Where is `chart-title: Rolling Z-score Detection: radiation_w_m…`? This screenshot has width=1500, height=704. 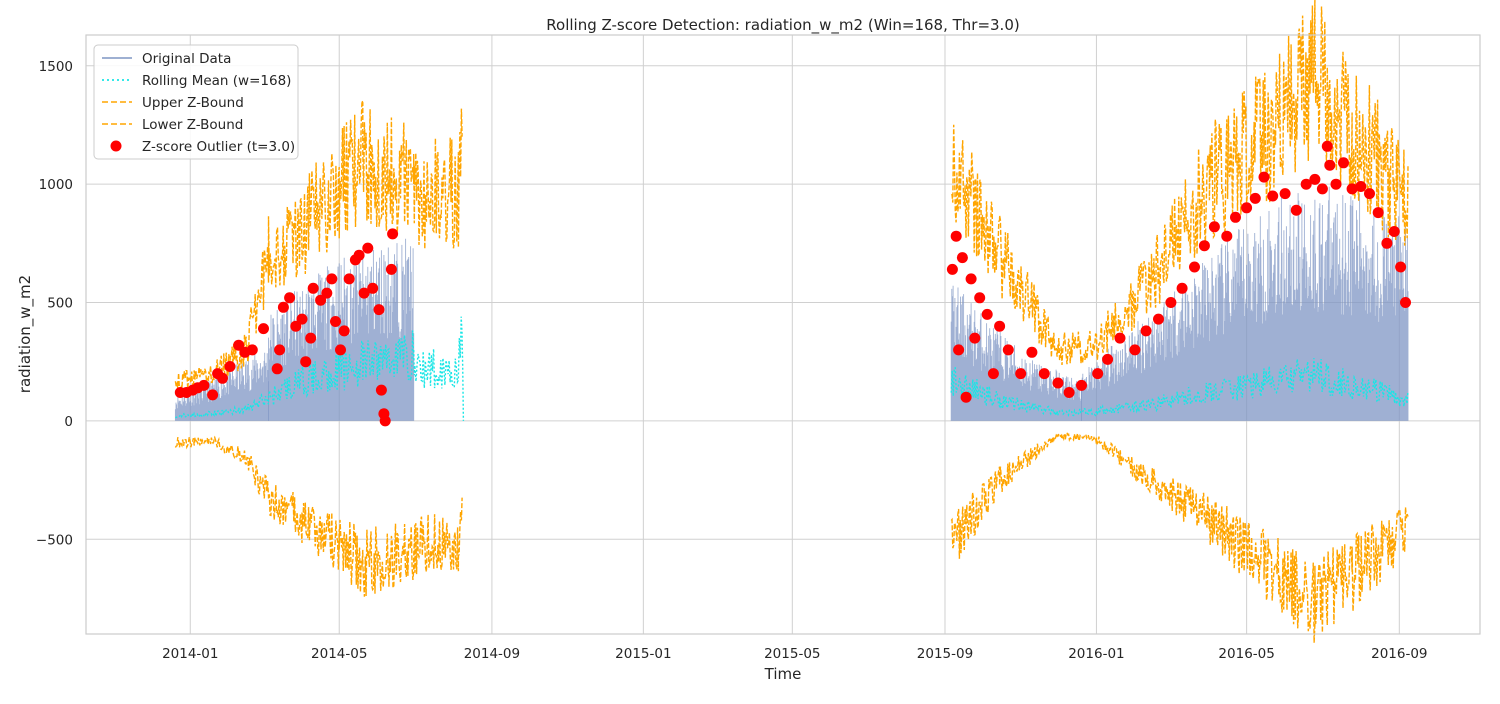
chart-title: Rolling Z-score Detection: radiation_w_m… is located at coordinates (782, 25).